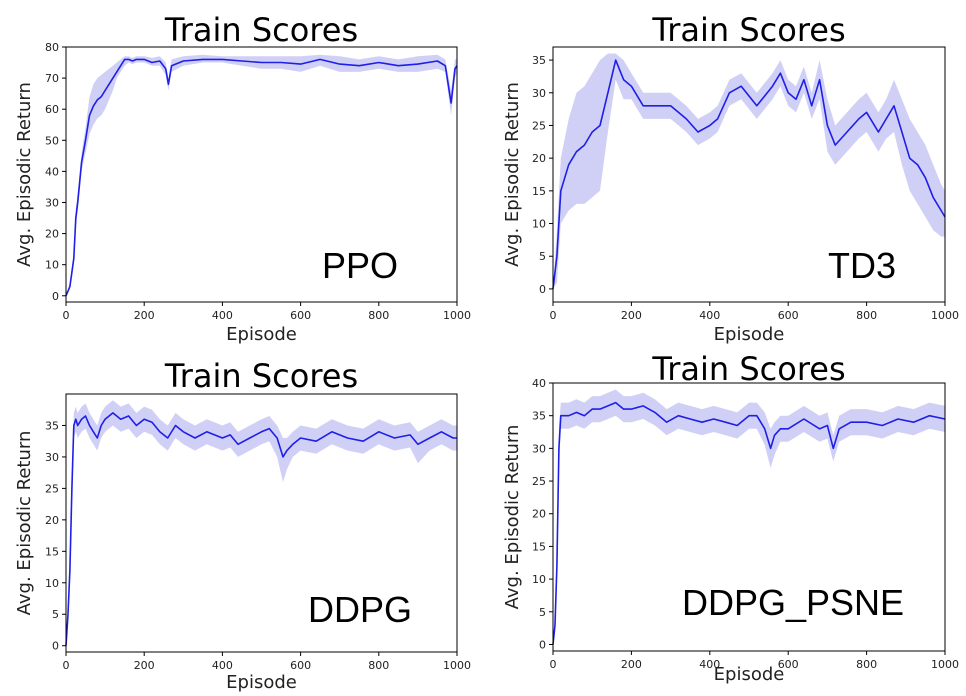  I want to click on algorithm-label: DDPG, so click(360, 609).